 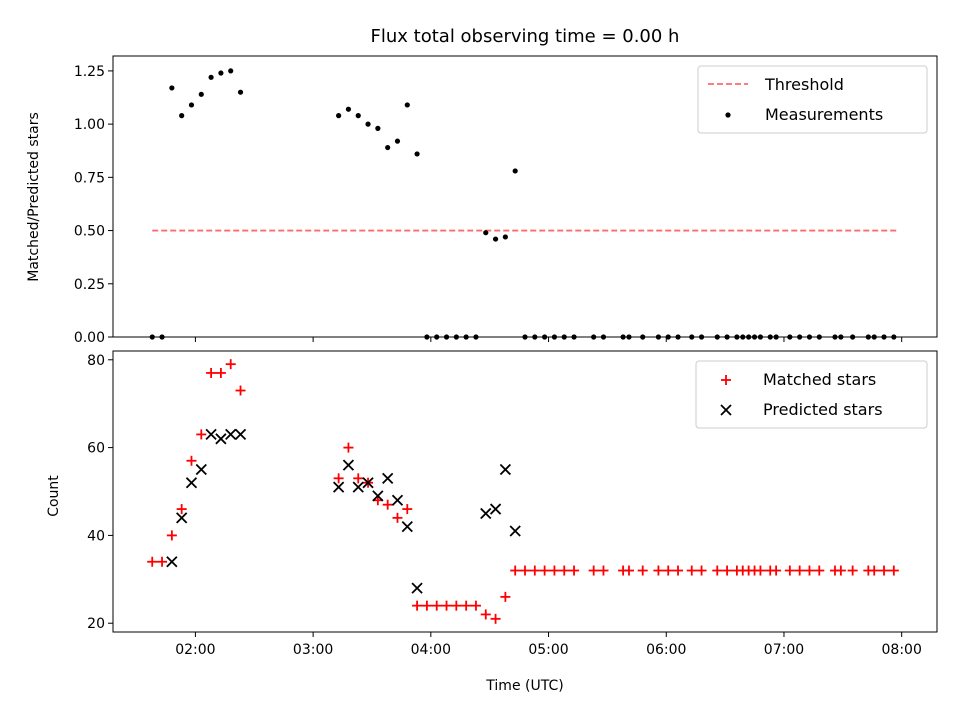 I want to click on x-tick-label: 03:00, so click(x=313, y=650).